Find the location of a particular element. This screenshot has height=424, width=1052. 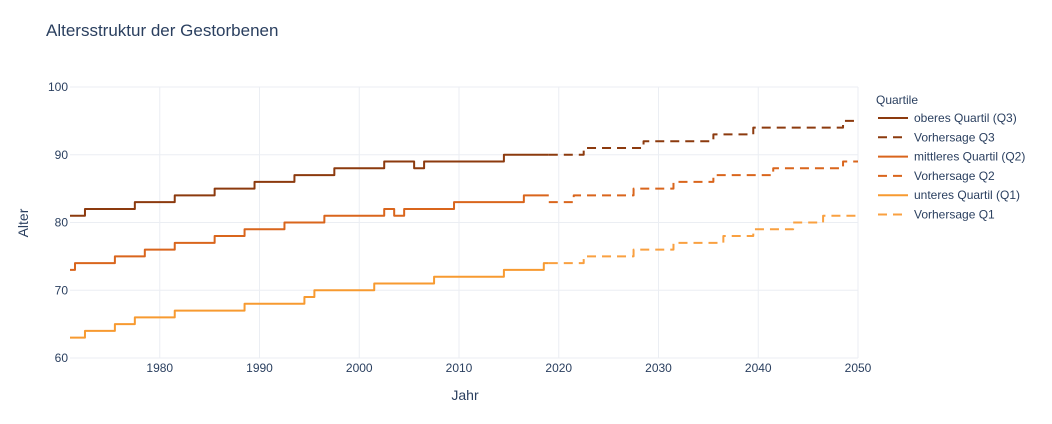

legend-label: unteres Quartil (Q1) is located at coordinates (967, 195).